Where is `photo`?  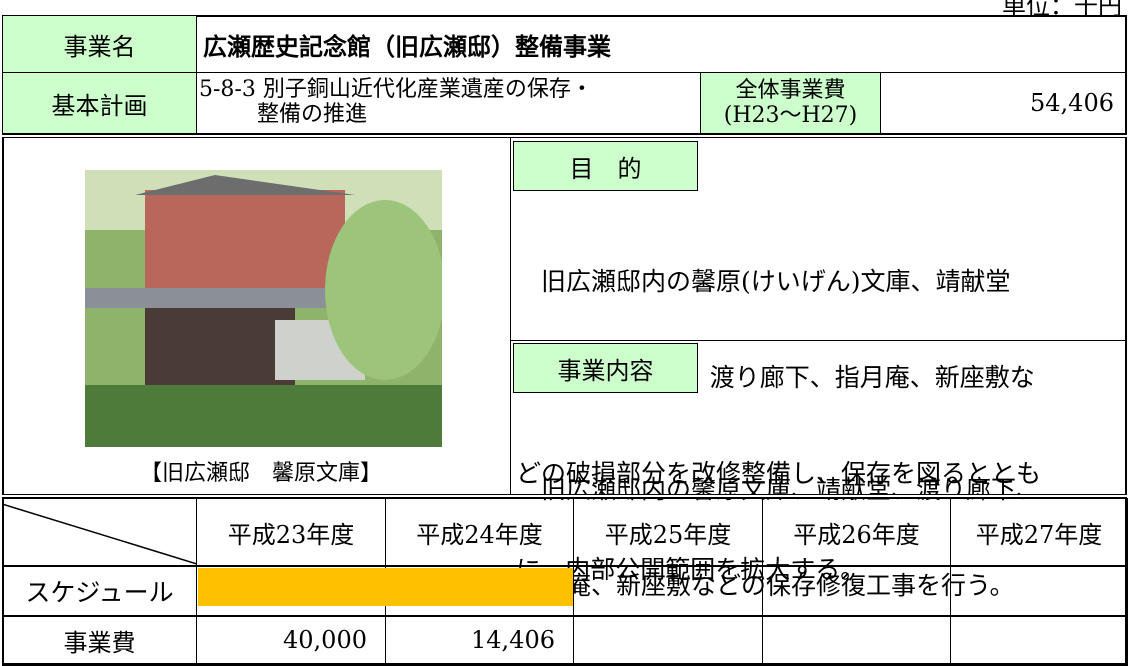
photo is located at coordinates (263, 308).